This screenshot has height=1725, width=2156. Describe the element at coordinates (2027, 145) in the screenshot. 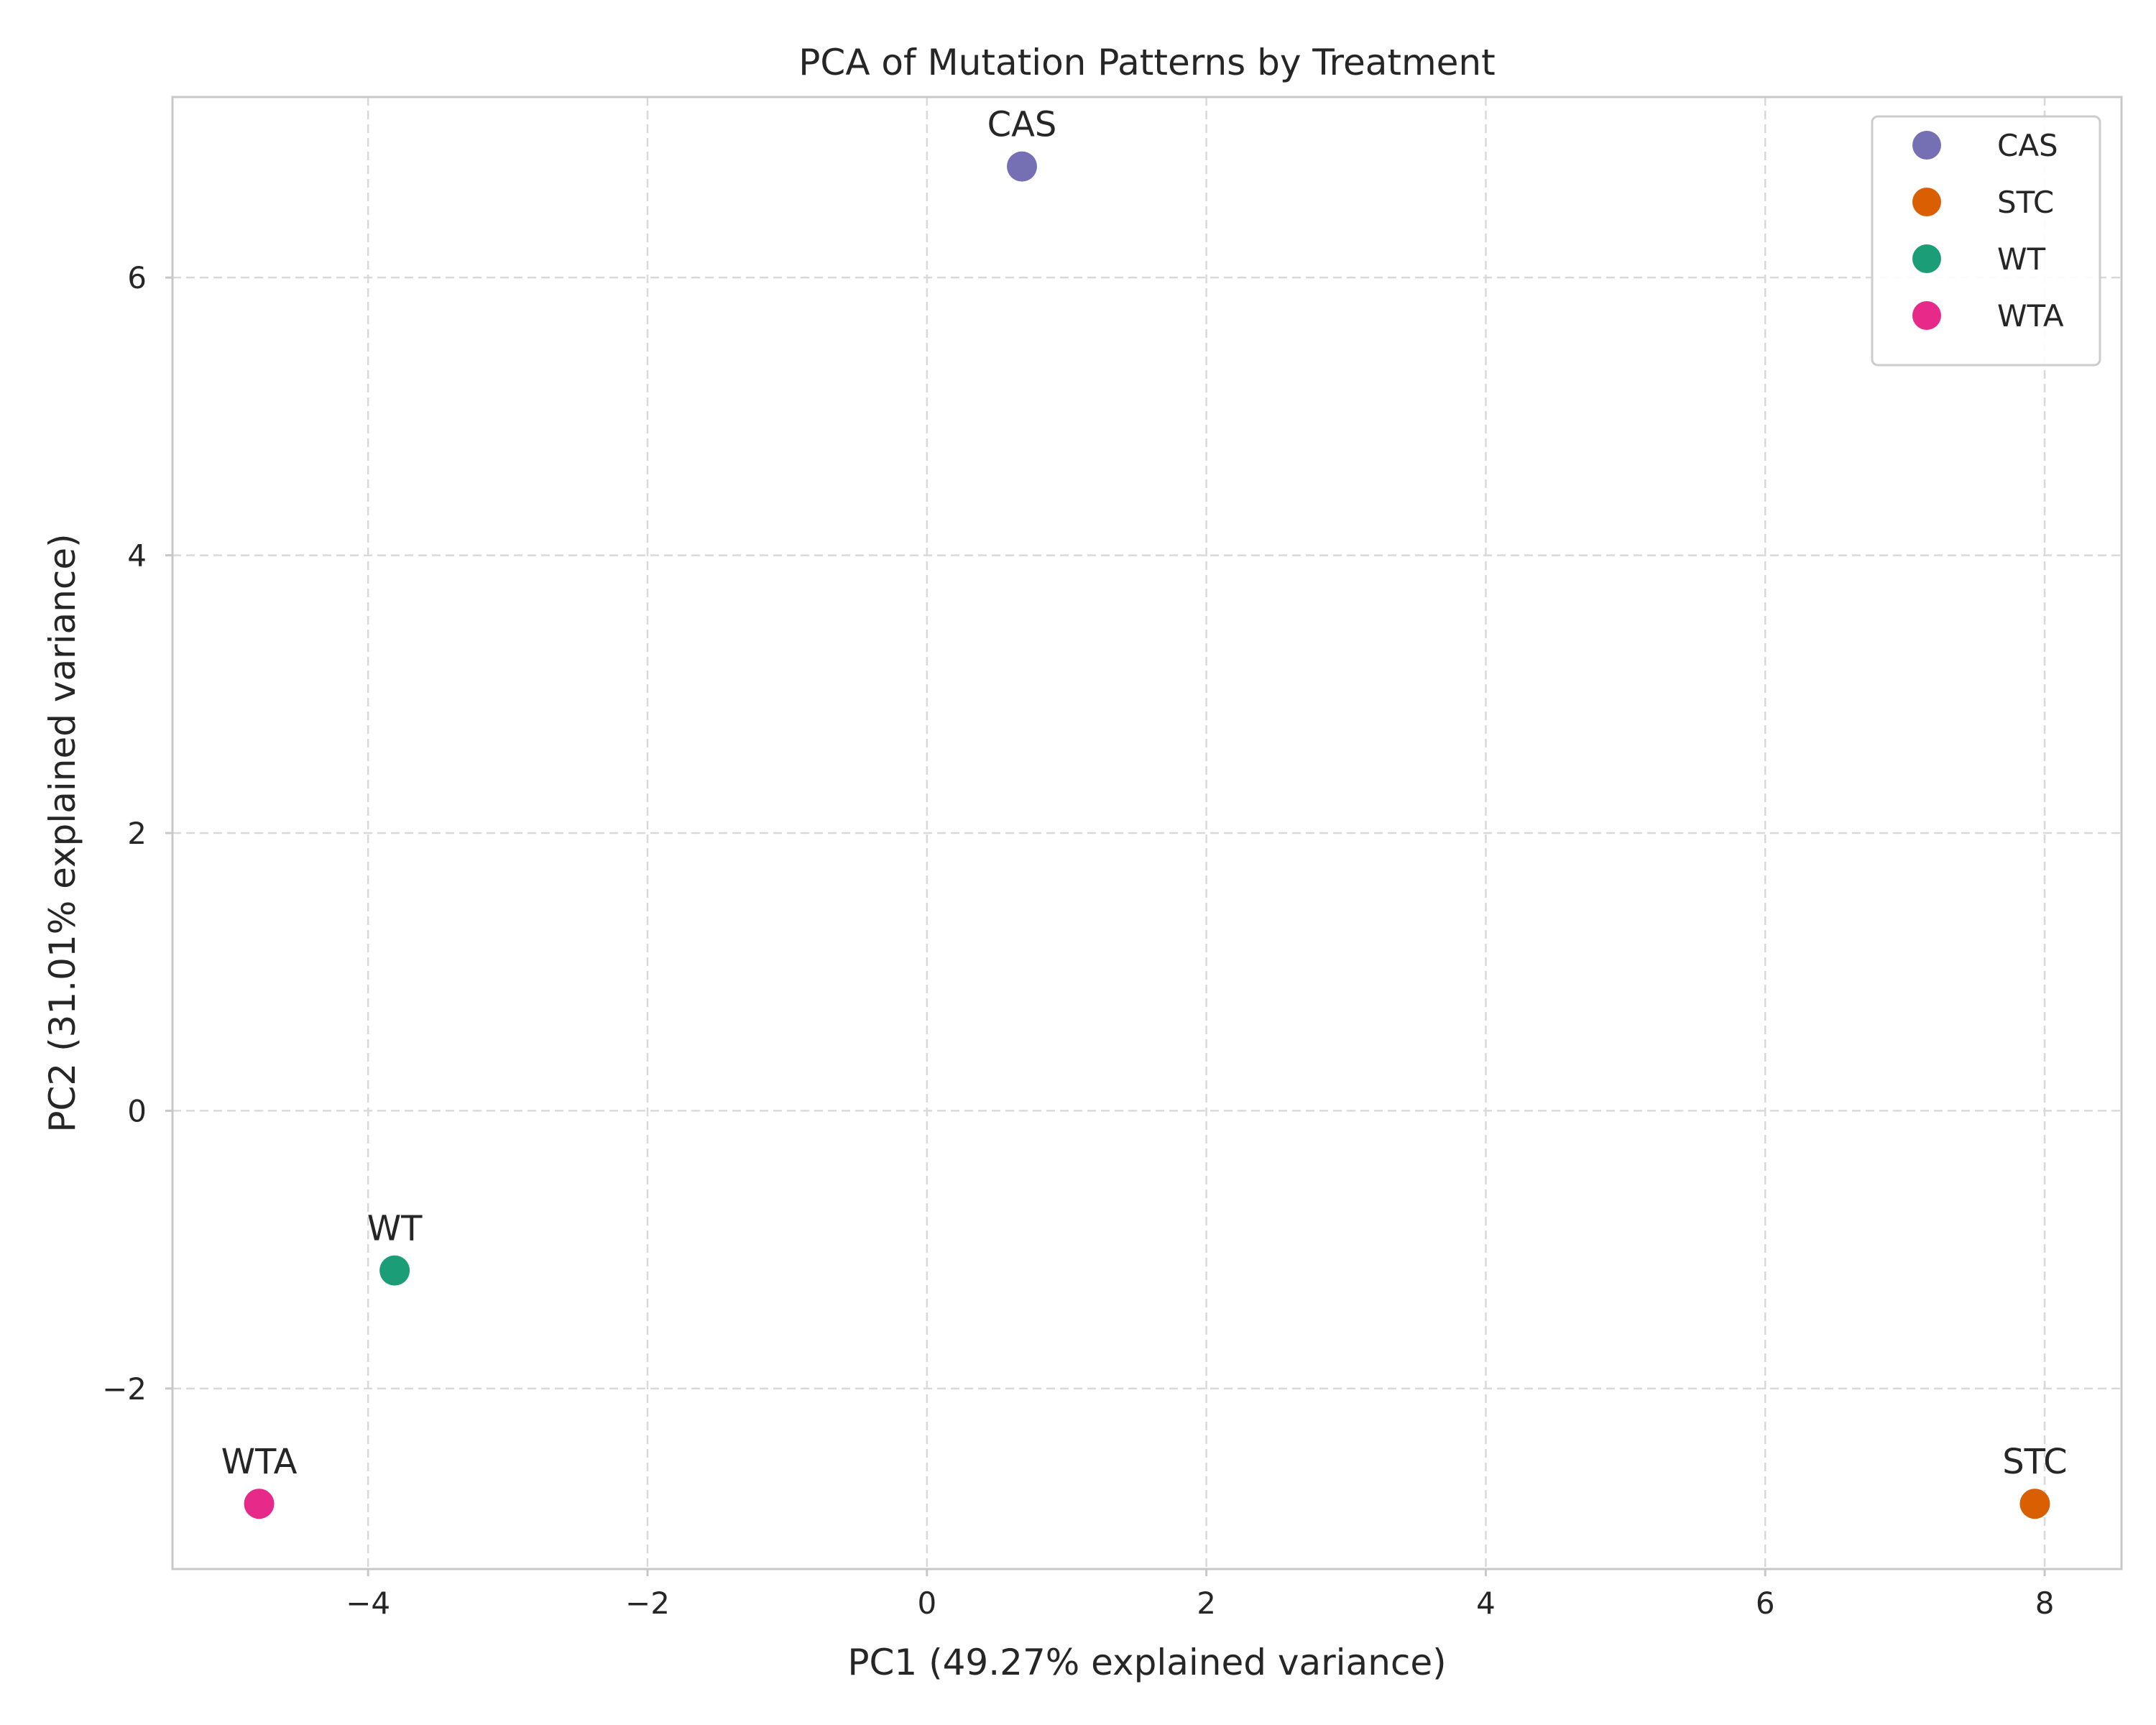

I see `legend-label-cas: CAS` at that location.